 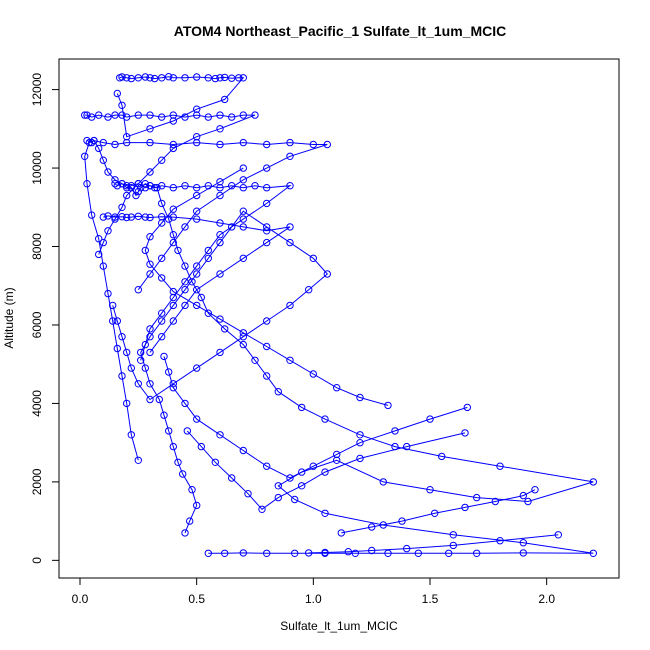 What do you see at coordinates (196, 599) in the screenshot?
I see `x-tick-label: 0.5` at bounding box center [196, 599].